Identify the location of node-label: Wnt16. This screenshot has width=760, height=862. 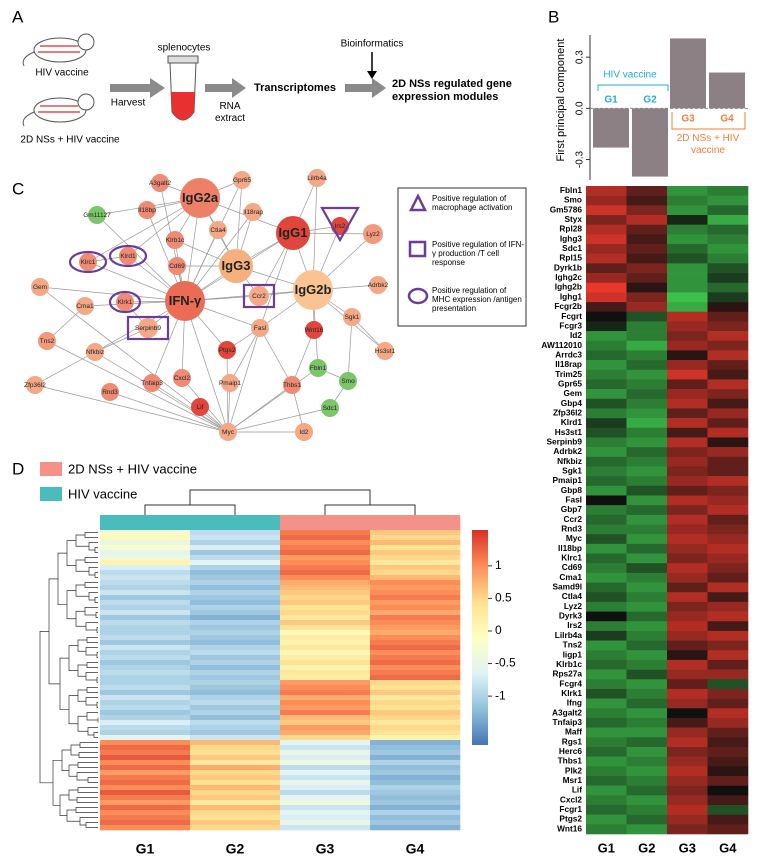
(314, 330).